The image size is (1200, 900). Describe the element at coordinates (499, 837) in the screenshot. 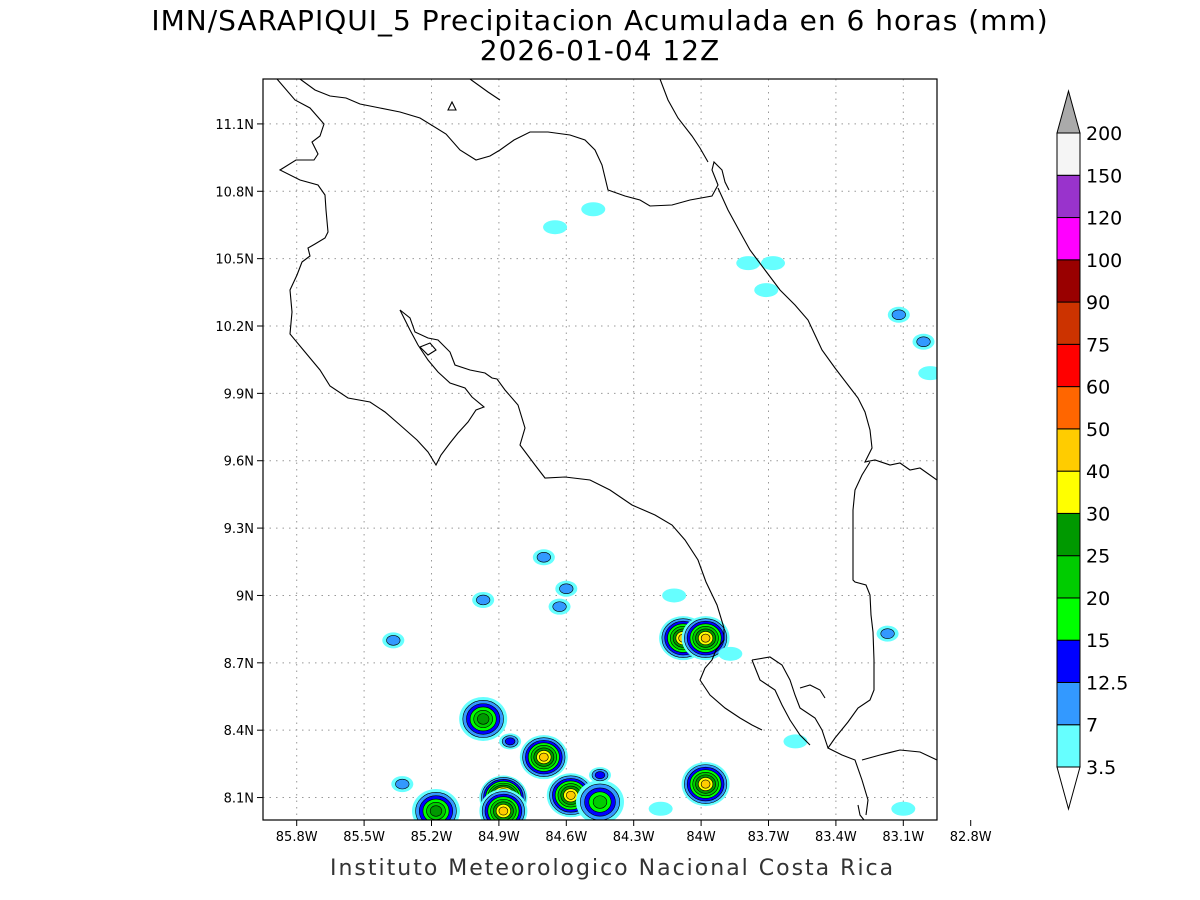

I see `x-tick-label: 84.9W` at that location.